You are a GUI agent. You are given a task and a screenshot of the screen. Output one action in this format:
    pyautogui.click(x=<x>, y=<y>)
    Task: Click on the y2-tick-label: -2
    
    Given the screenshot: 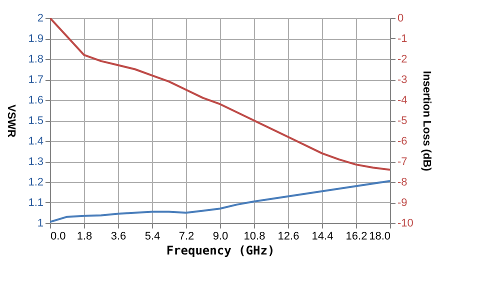 What is the action you would take?
    pyautogui.click(x=403, y=60)
    